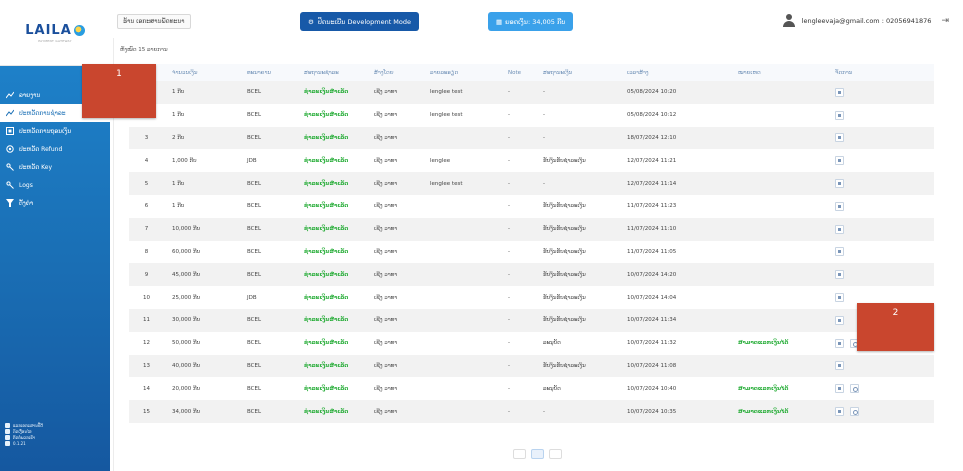 This screenshot has height=471, width=963. What do you see at coordinates (555, 454) in the screenshot?
I see `pager-next-button` at bounding box center [555, 454].